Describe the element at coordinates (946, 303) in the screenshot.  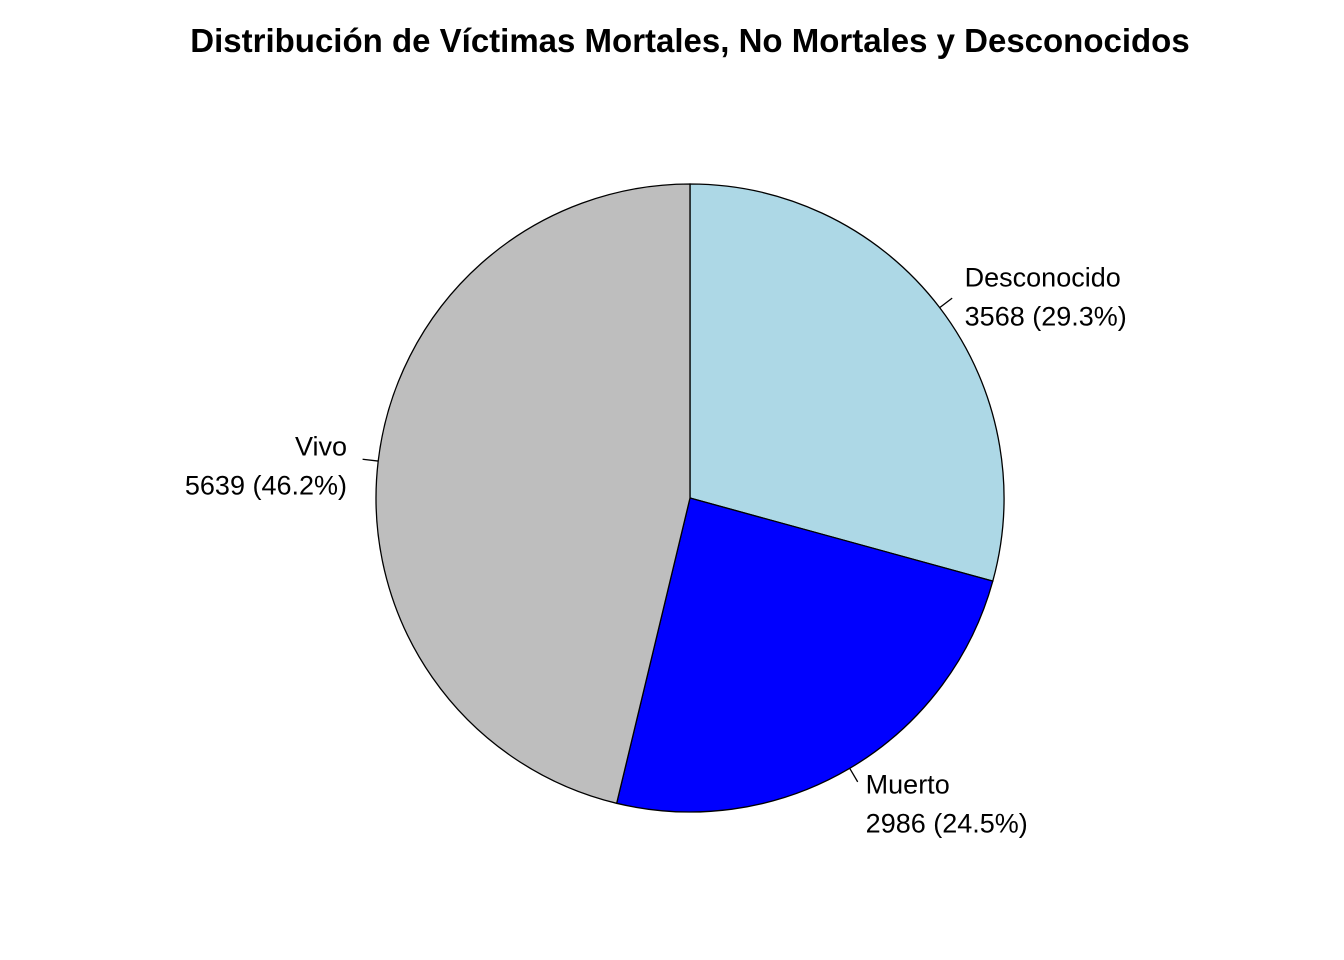
I see `label-tick-desconocido` at that location.